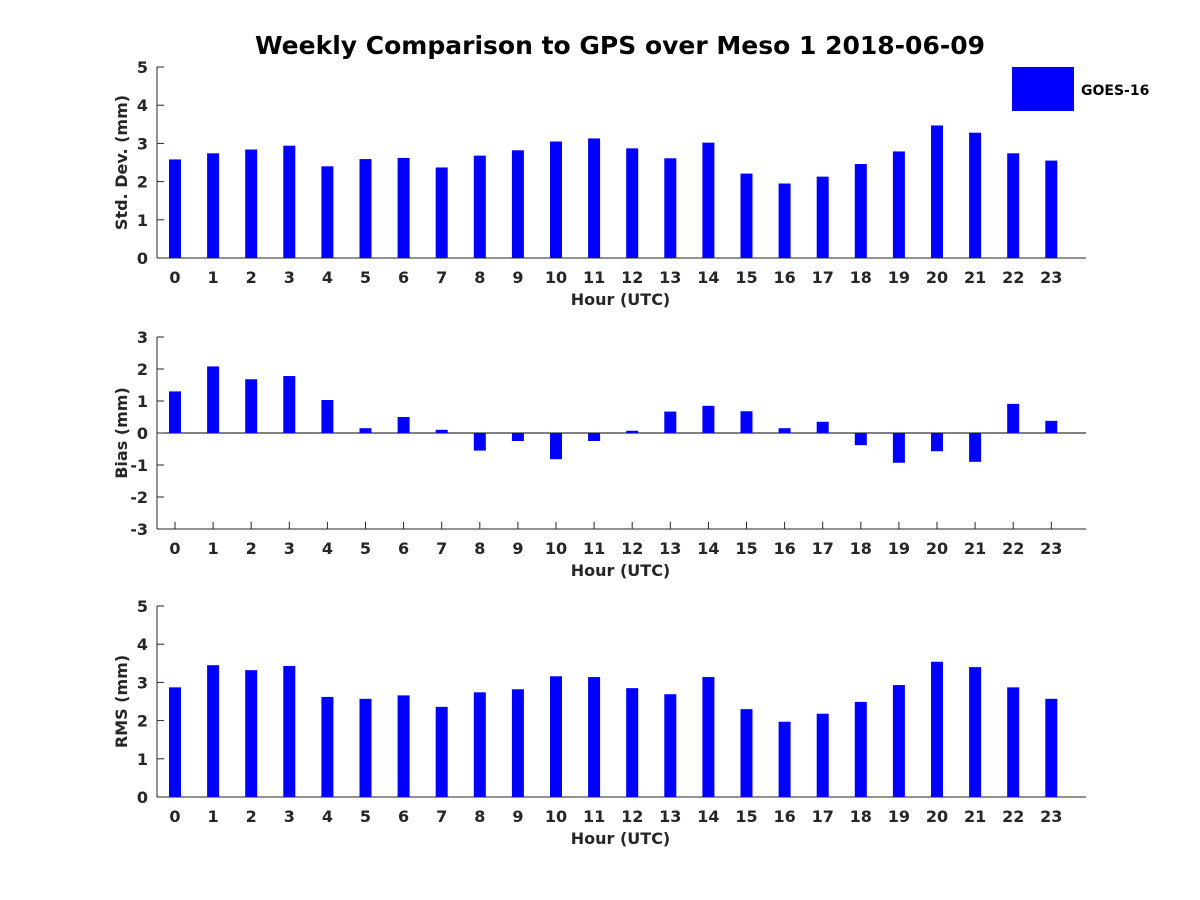 The height and width of the screenshot is (900, 1200). Describe the element at coordinates (861, 548) in the screenshot. I see `x-tick-label: 18` at that location.